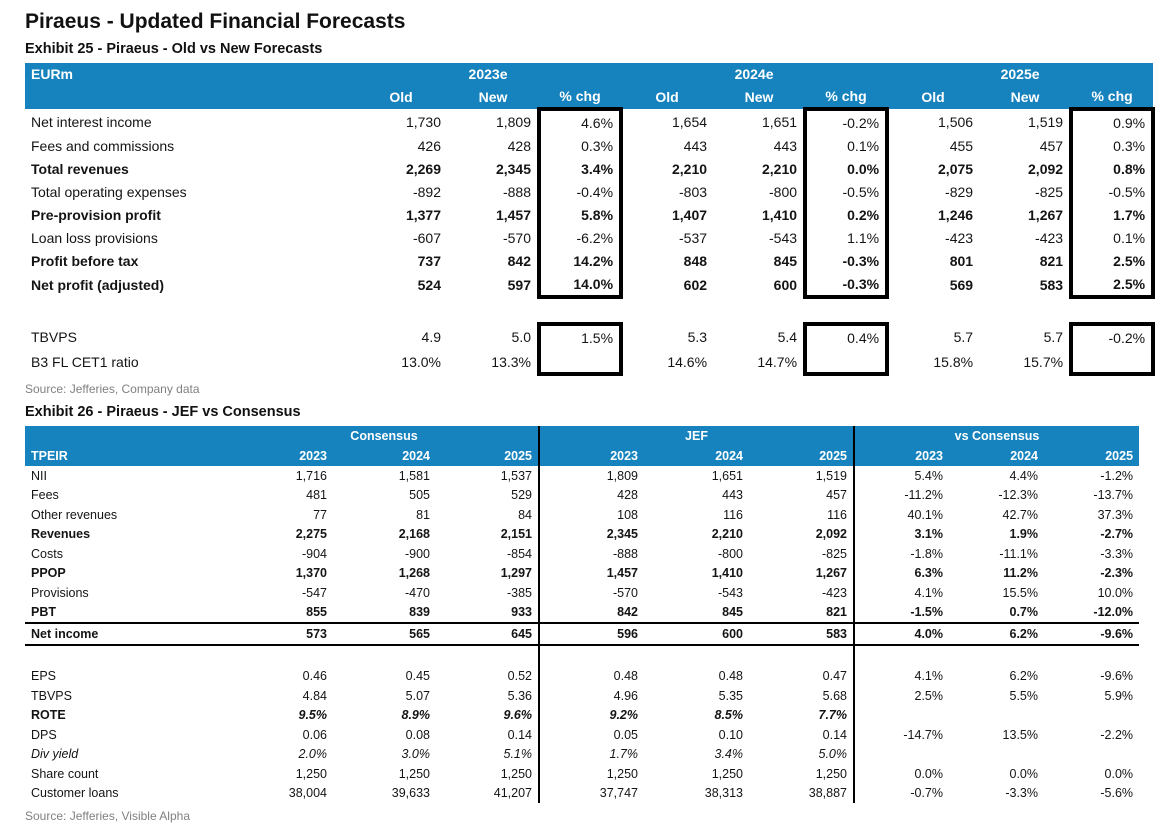 The height and width of the screenshot is (827, 1162). I want to click on column-header: New, so click(1025, 97).